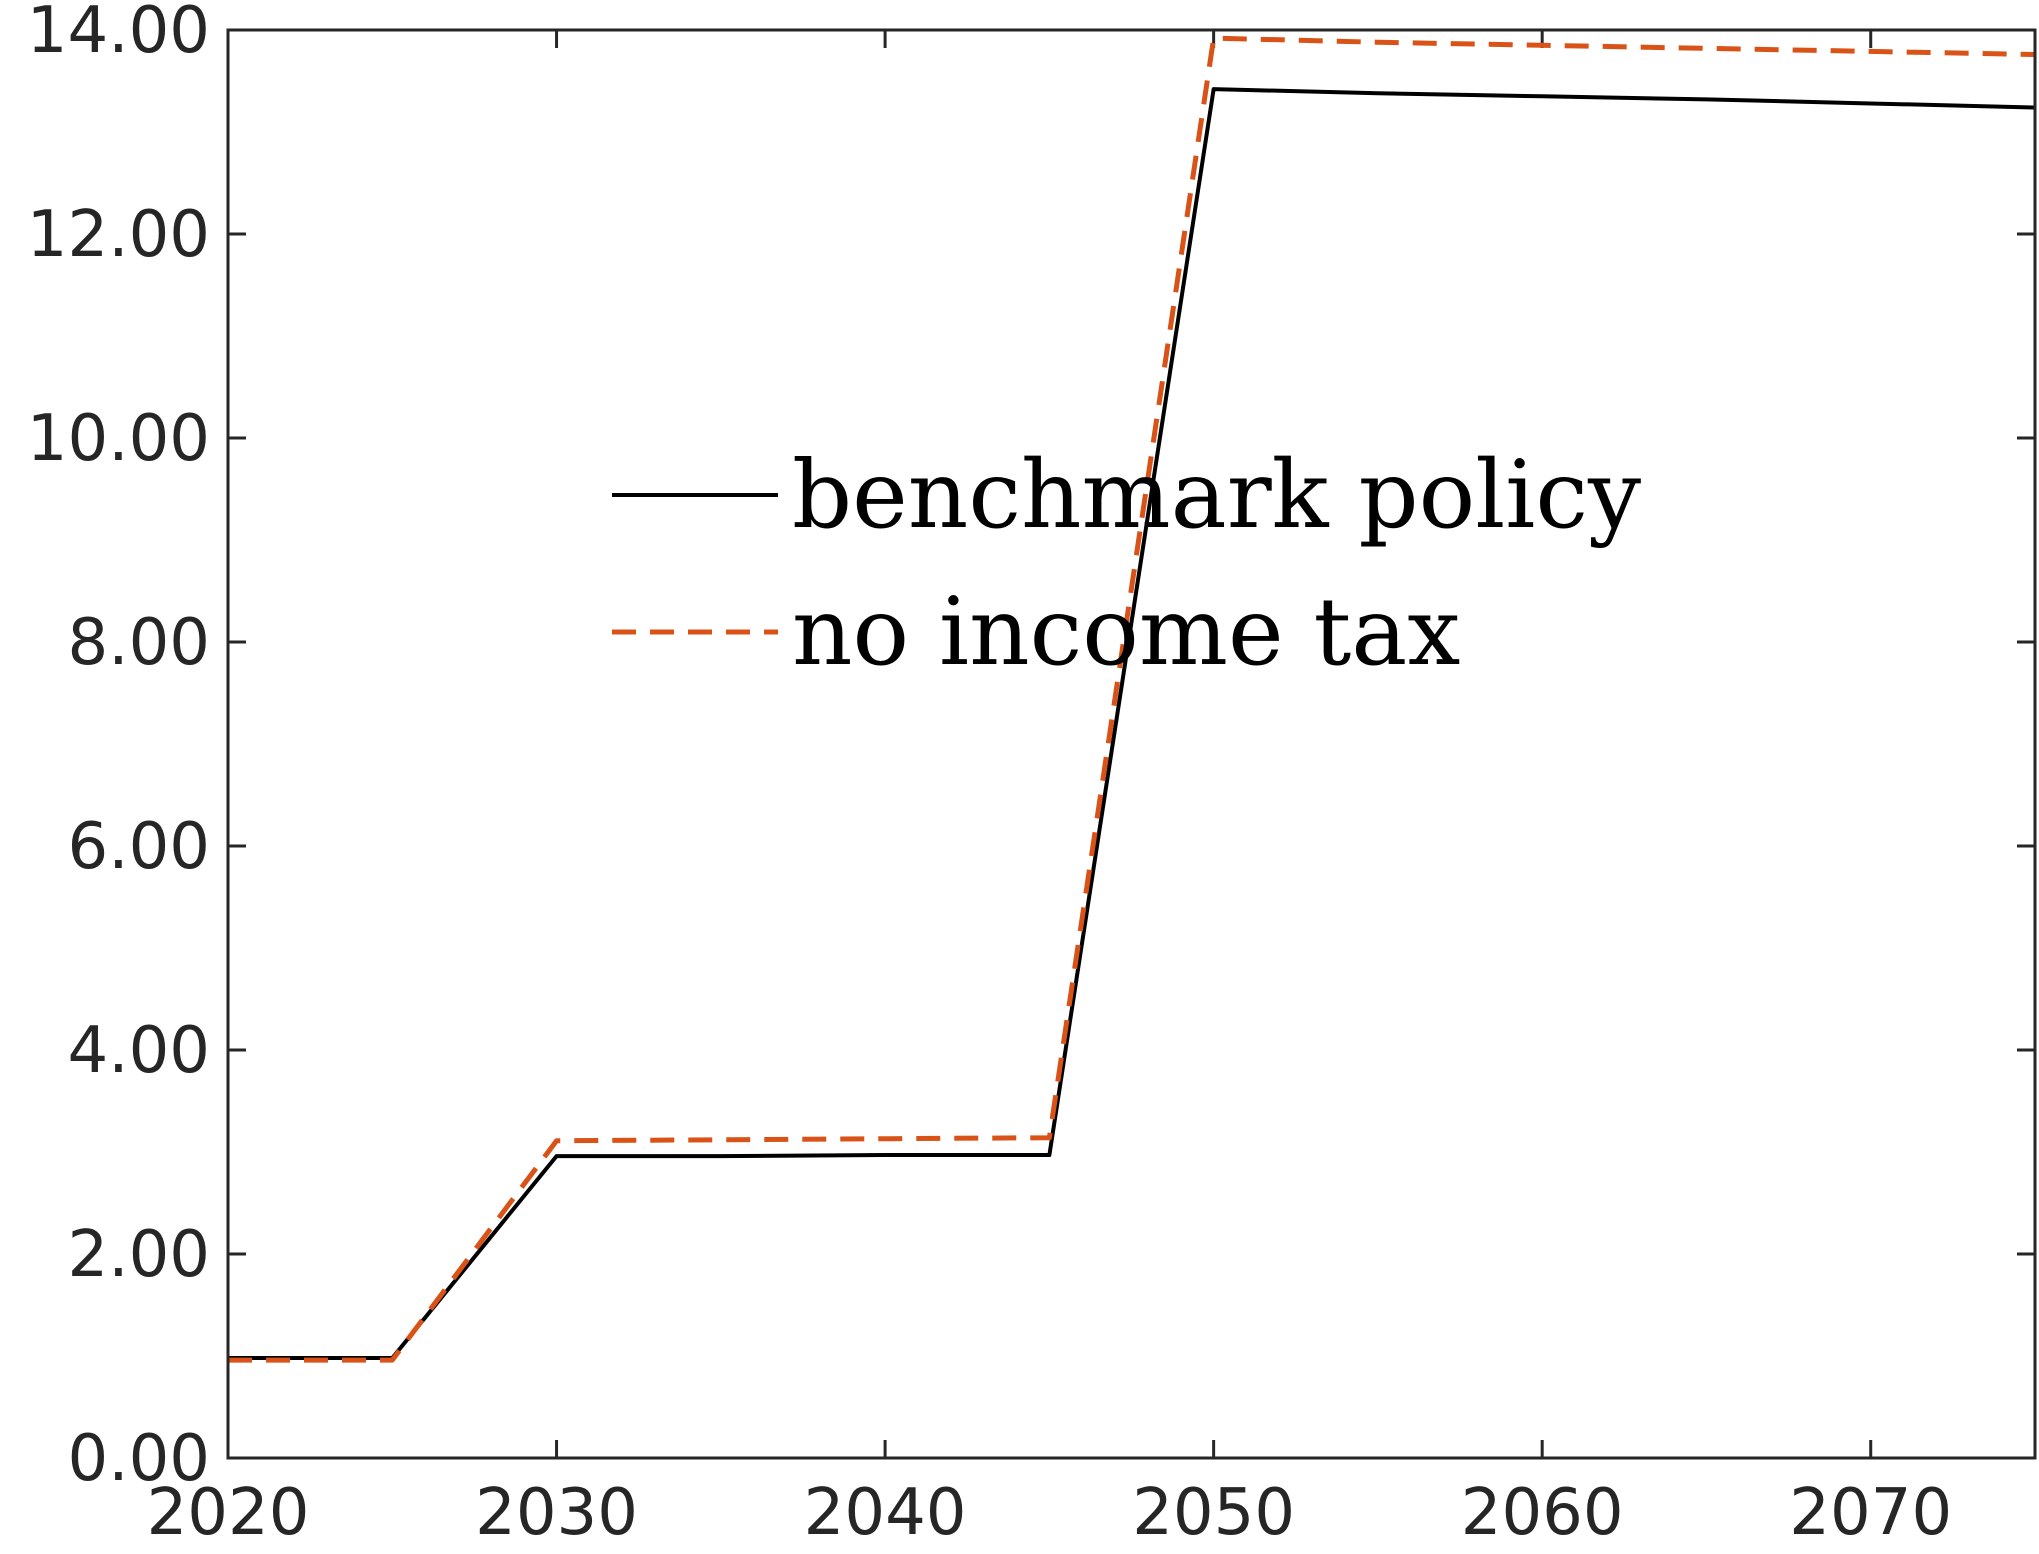  I want to click on legend: benchmark policy no income tax, so click(1126, 564).